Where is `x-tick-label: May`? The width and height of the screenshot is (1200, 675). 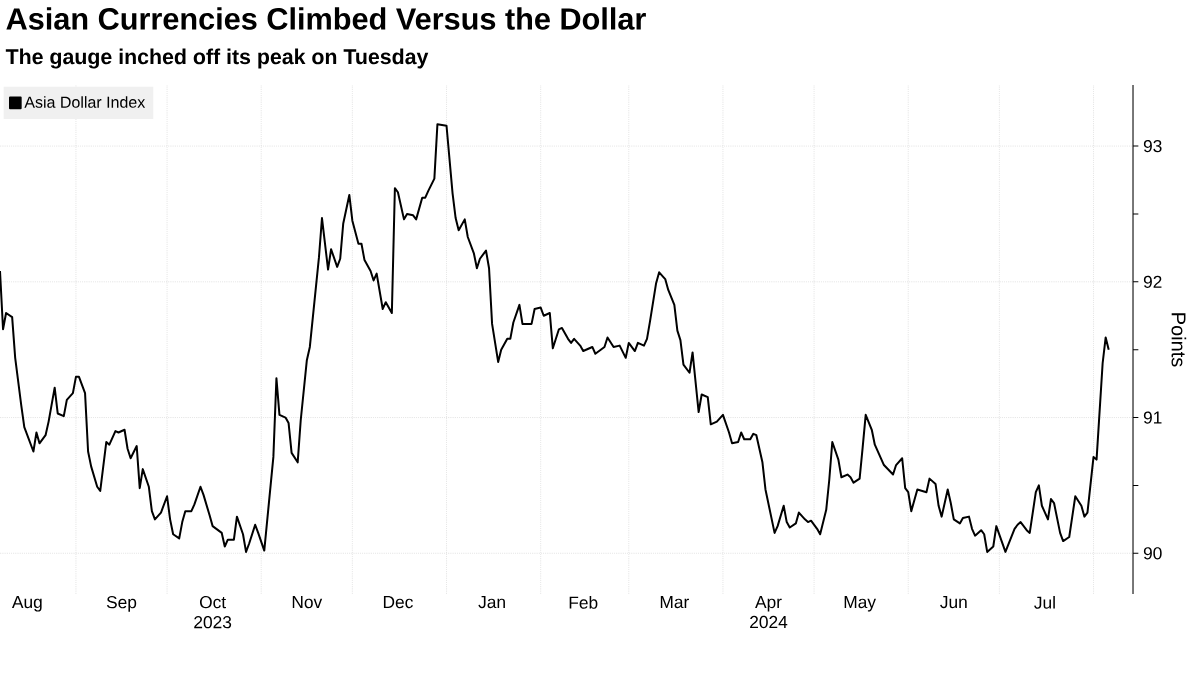 x-tick-label: May is located at coordinates (860, 604).